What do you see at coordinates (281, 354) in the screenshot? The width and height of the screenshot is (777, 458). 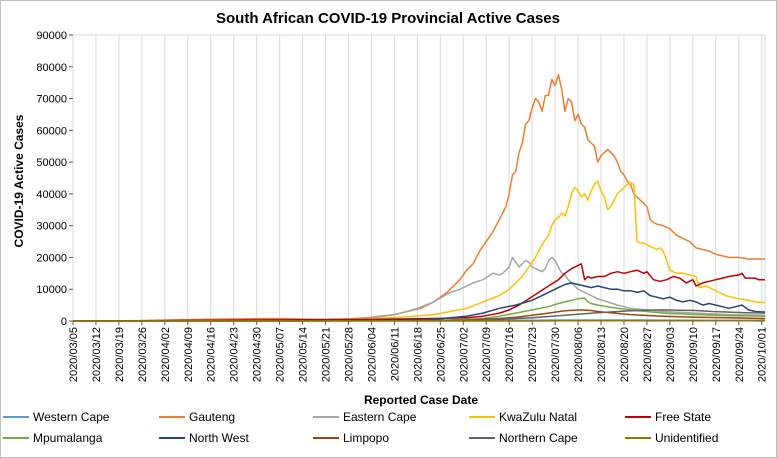 I see `x-tick-label: 2020/05/07` at bounding box center [281, 354].